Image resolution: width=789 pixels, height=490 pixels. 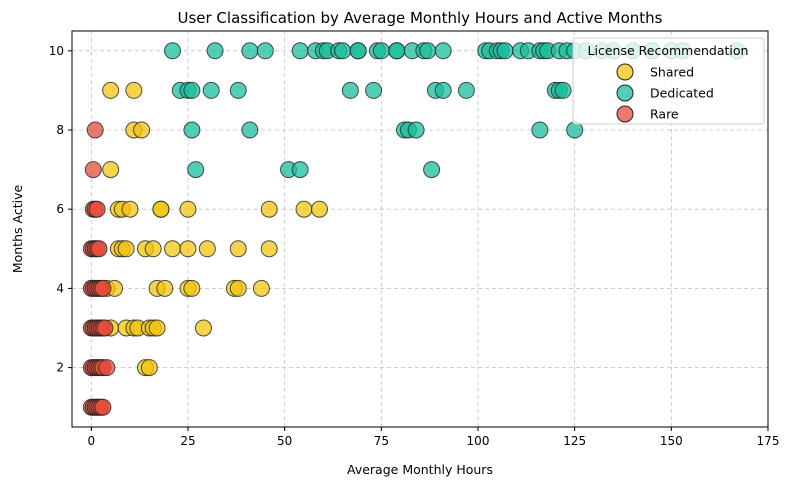 What do you see at coordinates (284, 441) in the screenshot?
I see `x-tick-label: 50` at bounding box center [284, 441].